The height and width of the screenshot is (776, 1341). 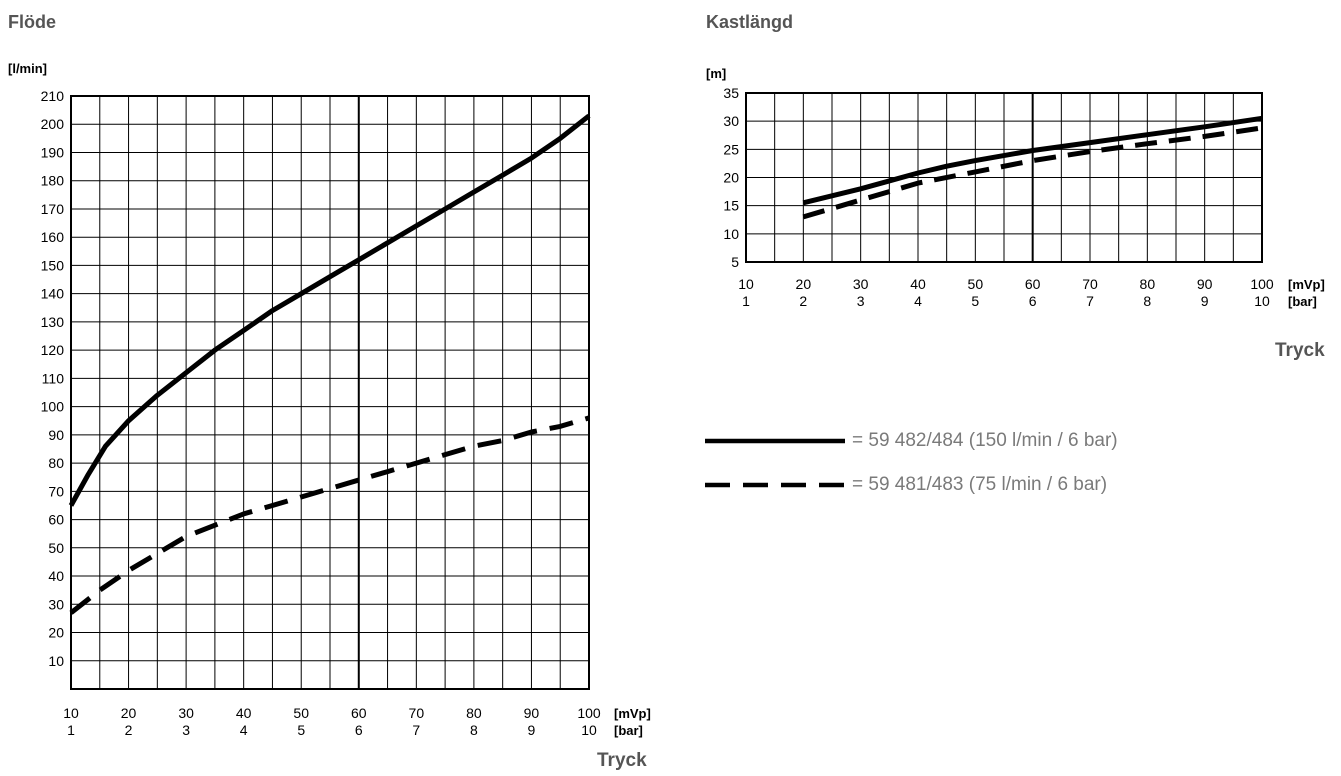 What do you see at coordinates (985, 440) in the screenshot?
I see `legend-label-solid: = 59 482/484 (150 l/min / 6 bar)` at bounding box center [985, 440].